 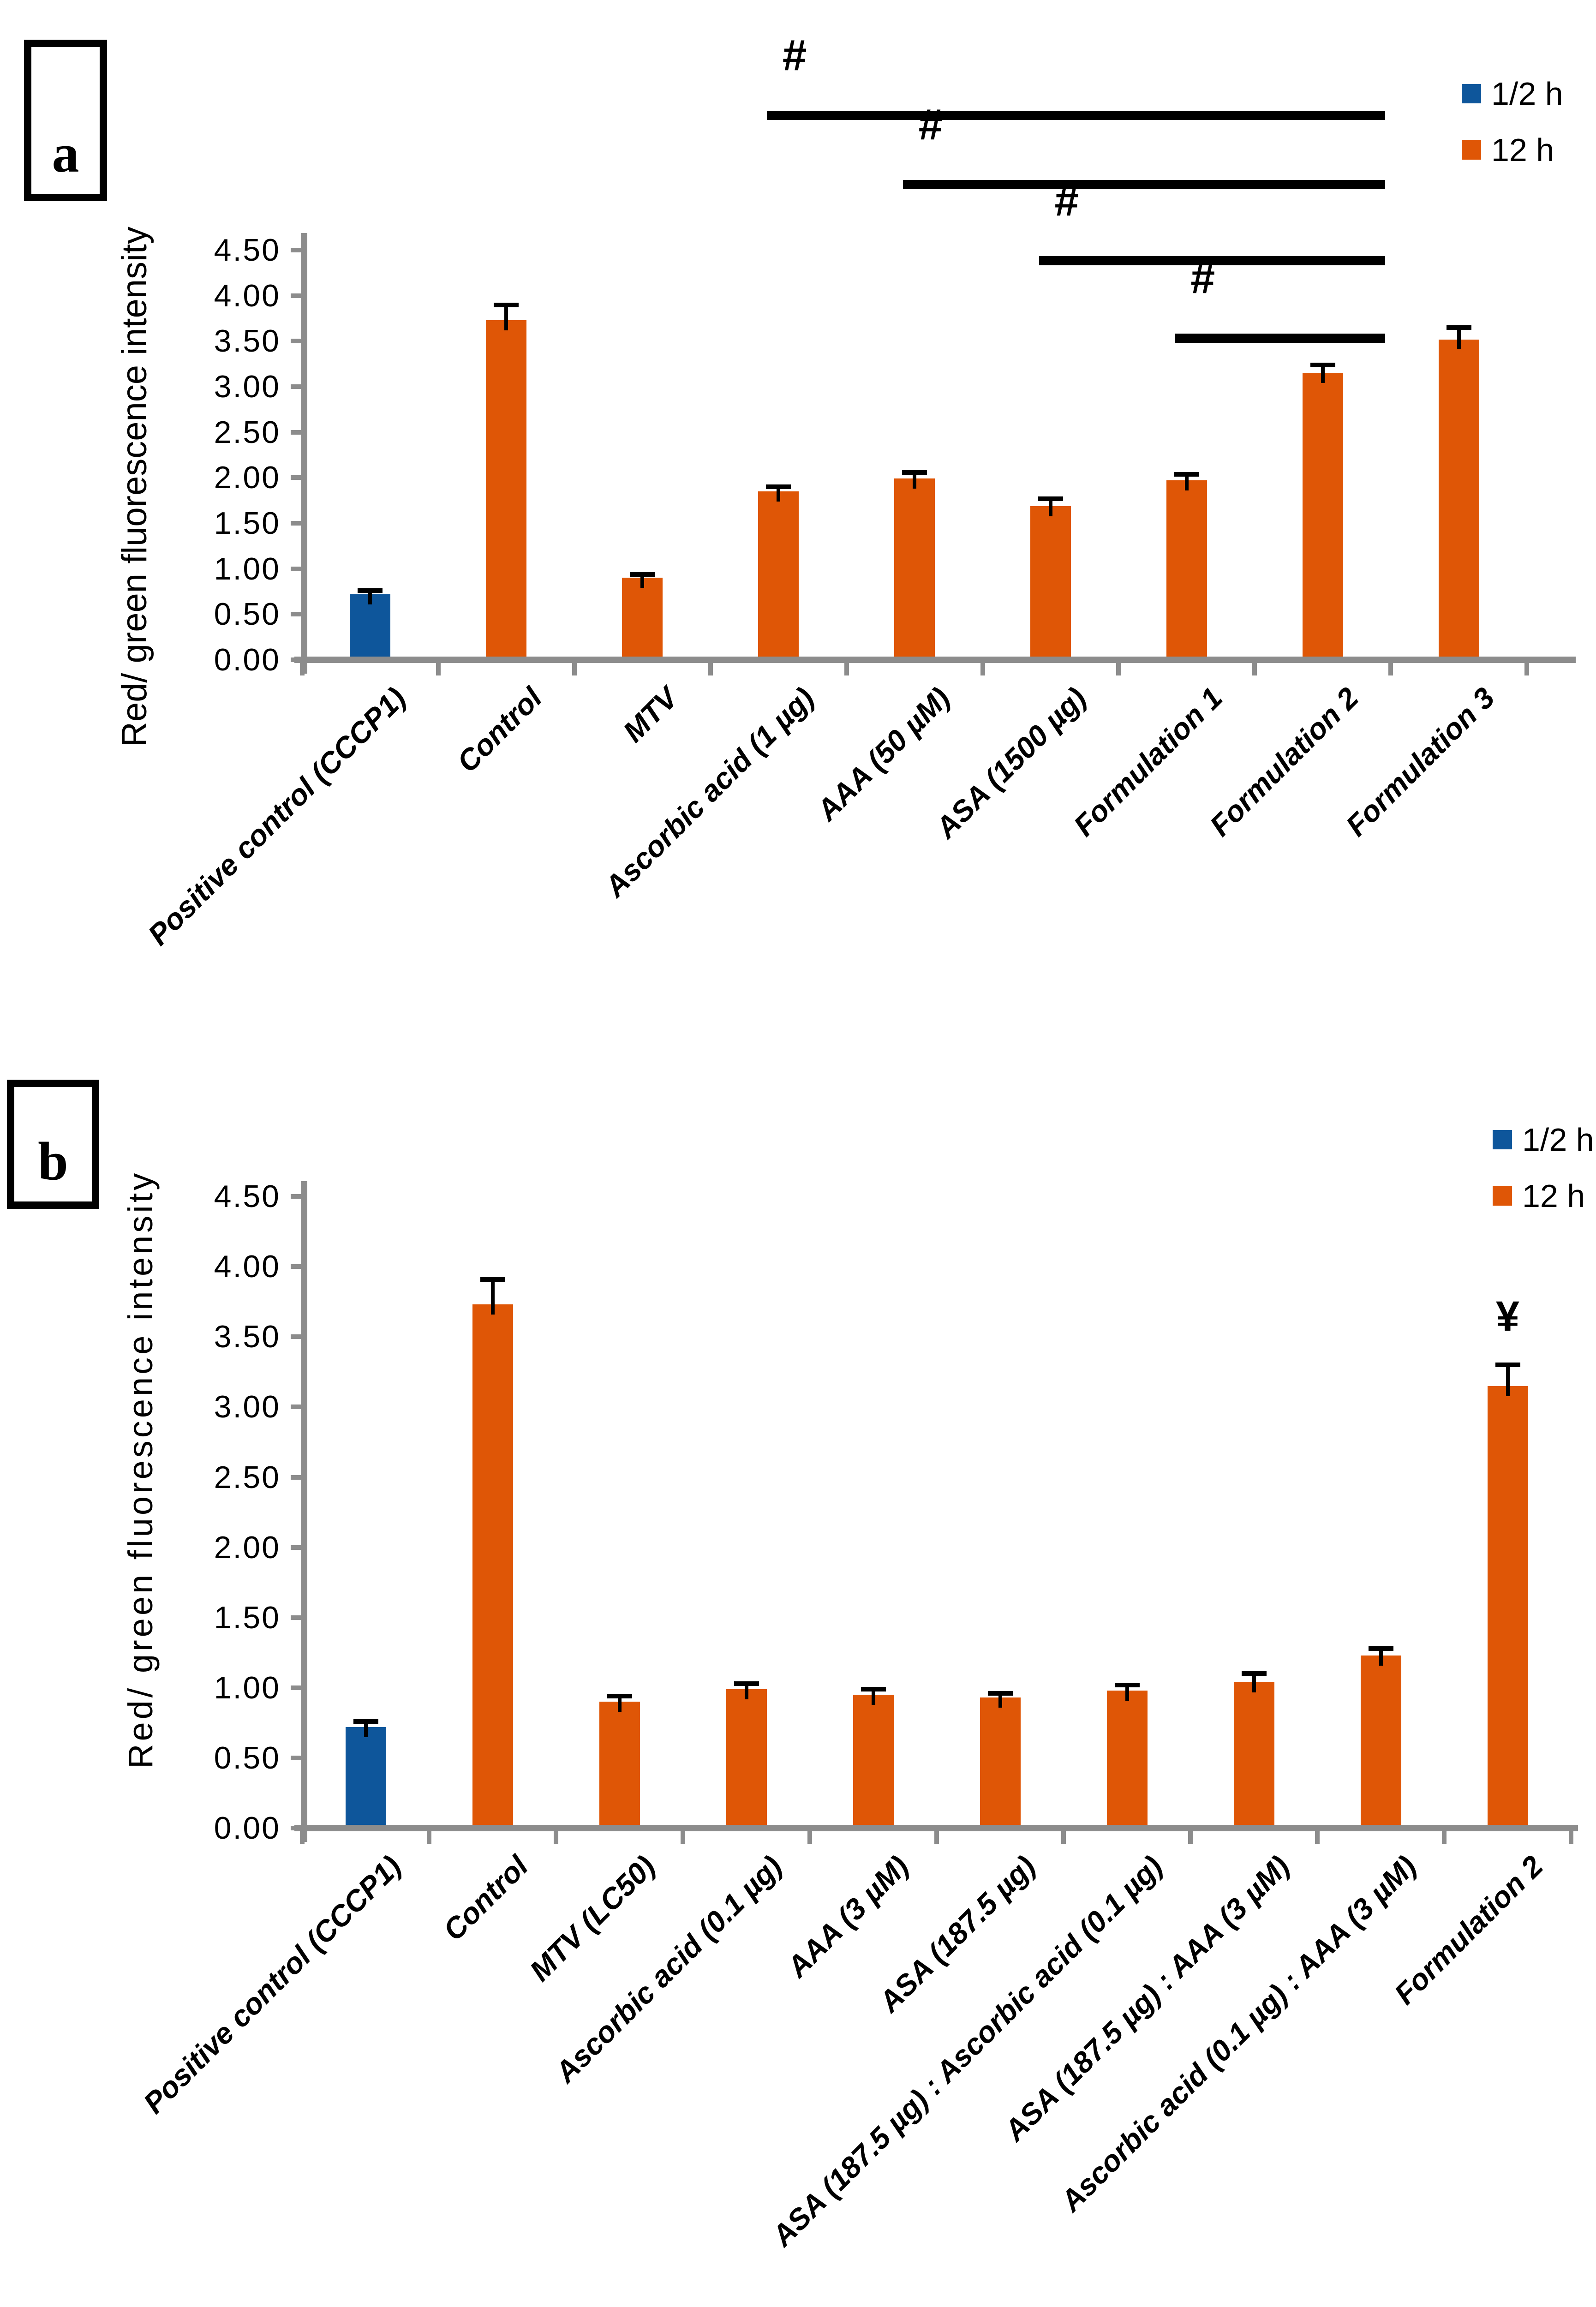 What do you see at coordinates (1507, 1316) in the screenshot?
I see `yen-annotation: ¥` at bounding box center [1507, 1316].